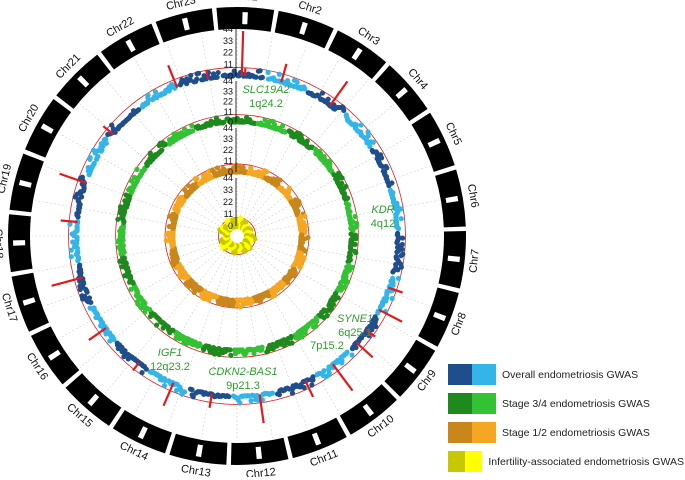 The height and width of the screenshot is (480, 685). I want to click on axis-tick-label: 0, so click(230, 226).